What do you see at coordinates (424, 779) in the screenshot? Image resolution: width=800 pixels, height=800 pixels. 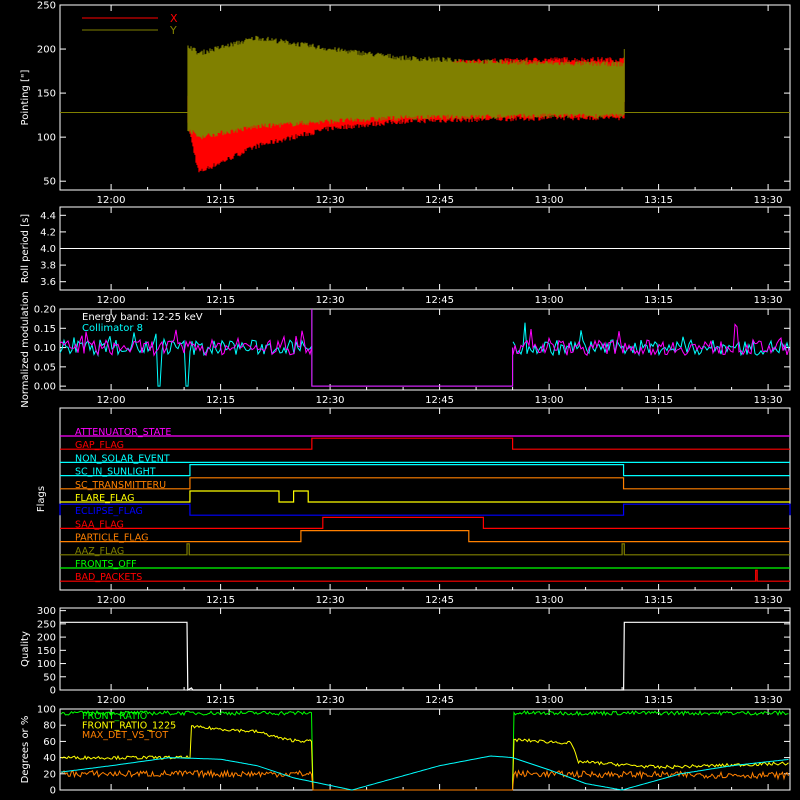 I see `ratios-series-max_det_vs_tot` at bounding box center [424, 779].